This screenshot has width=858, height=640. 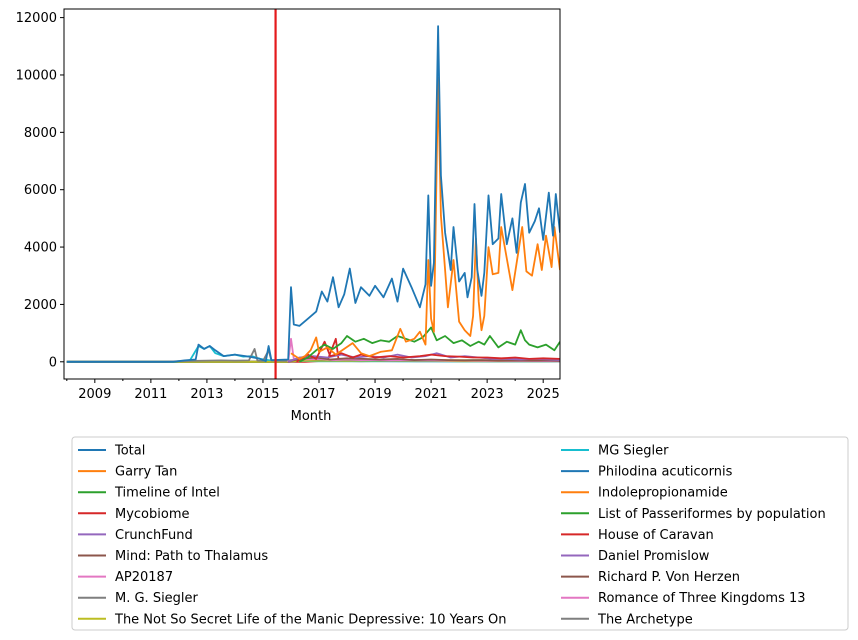 I want to click on legend-label: MG Siegler, so click(x=633, y=451).